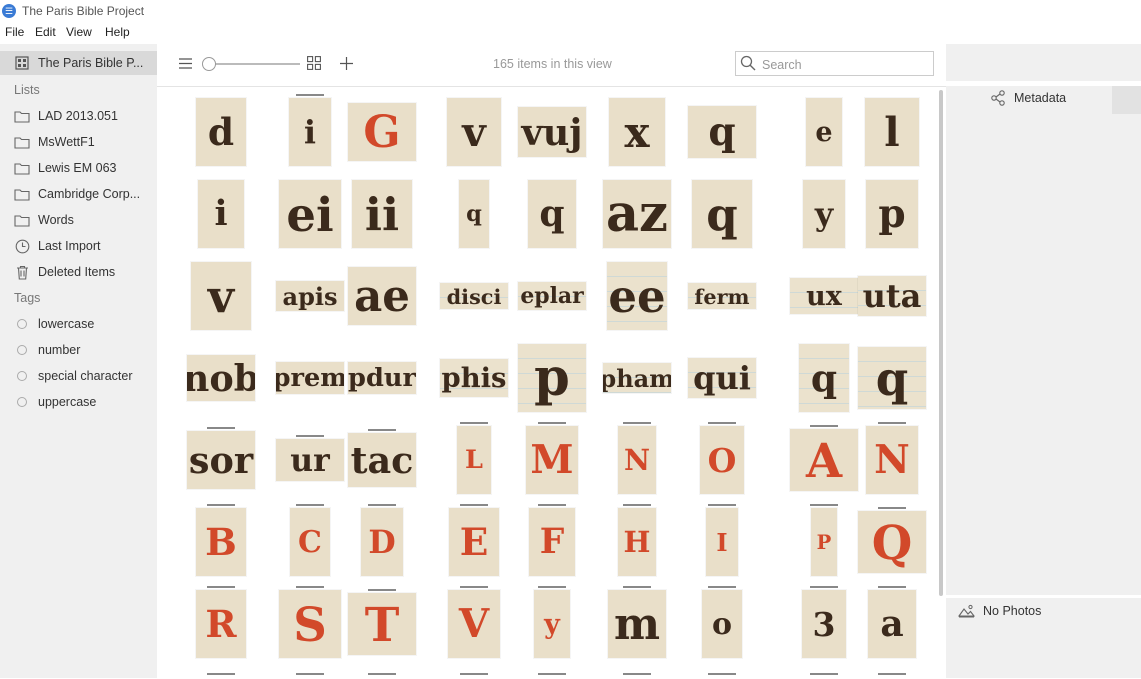 The image size is (1141, 679). What do you see at coordinates (310, 624) in the screenshot?
I see `thumbnail: S` at bounding box center [310, 624].